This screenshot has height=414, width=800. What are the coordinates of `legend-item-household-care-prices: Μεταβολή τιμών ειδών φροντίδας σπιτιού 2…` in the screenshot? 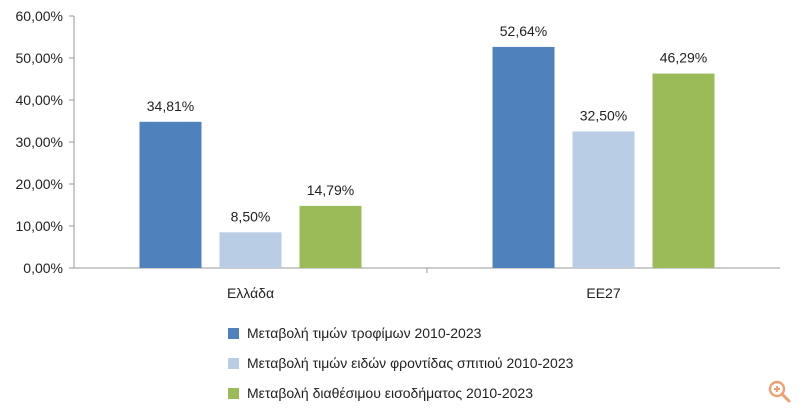 It's located at (400, 363).